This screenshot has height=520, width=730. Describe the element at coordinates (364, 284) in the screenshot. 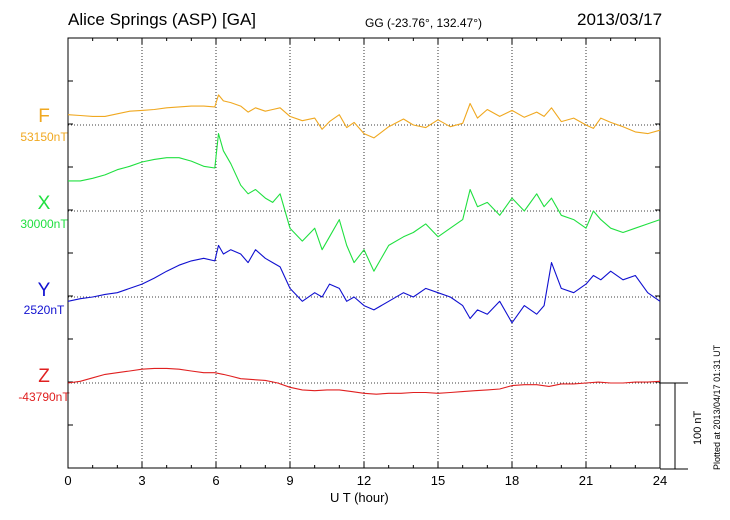

I see `series-line-y` at that location.